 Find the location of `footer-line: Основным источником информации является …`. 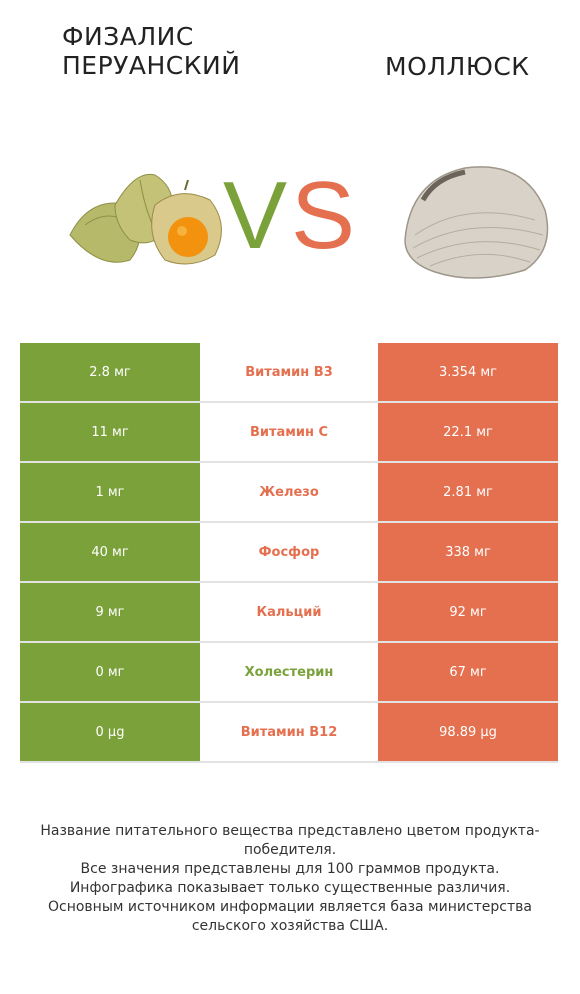

footer-line: Основным источником информации является … is located at coordinates (290, 916).